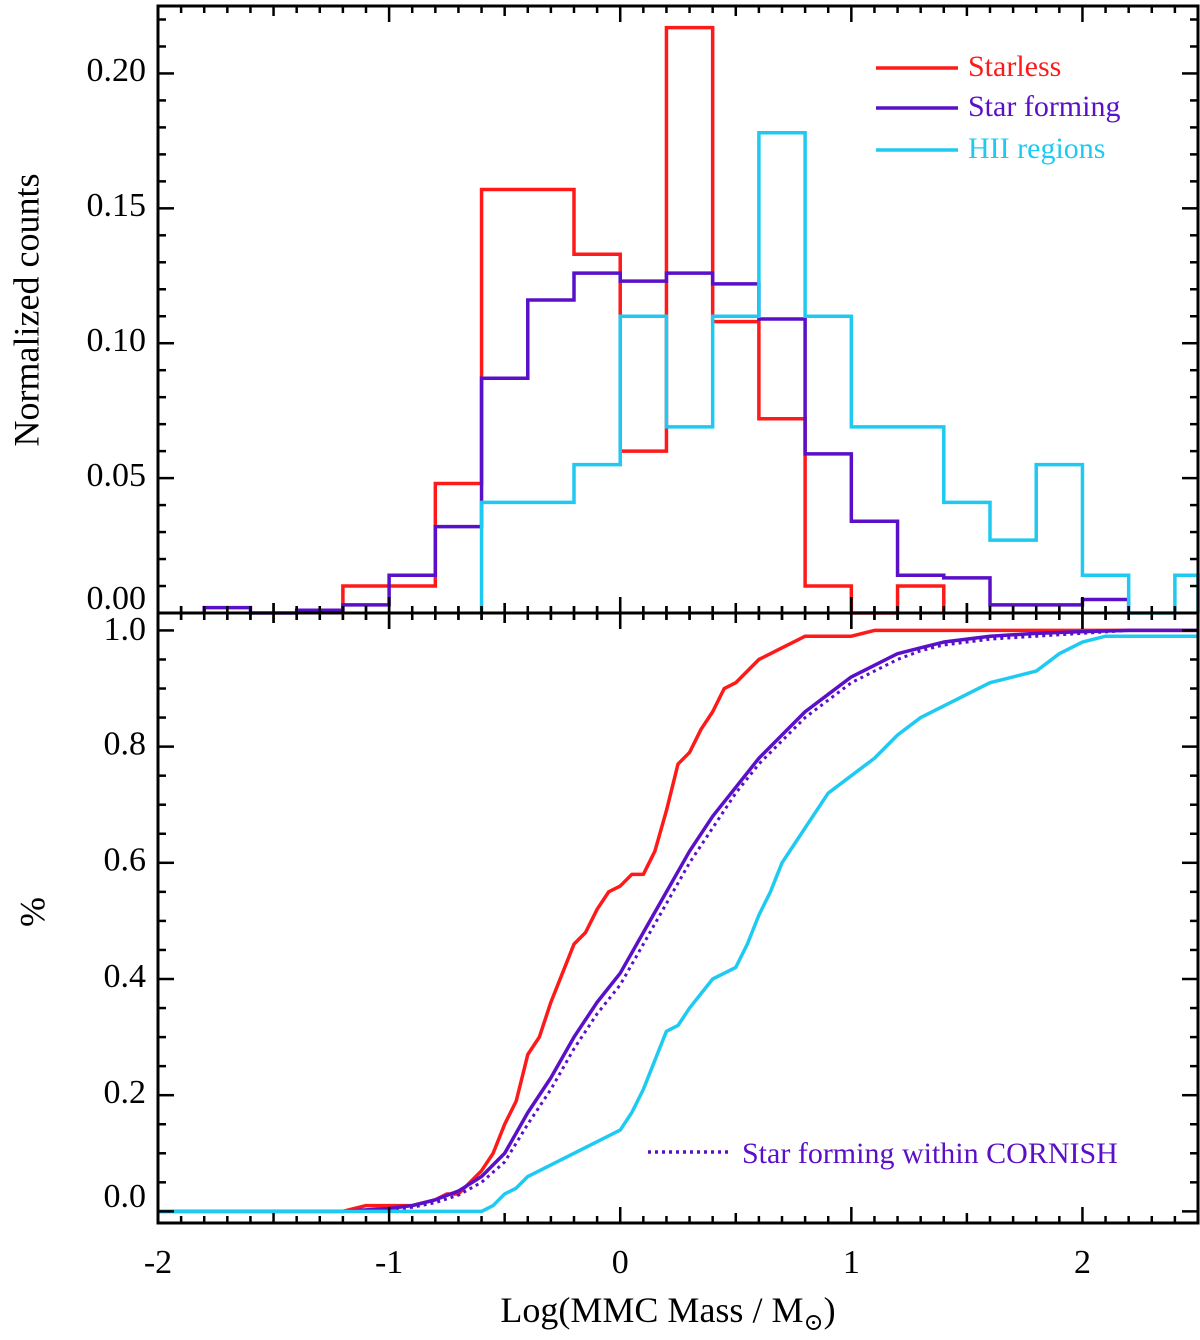 The width and height of the screenshot is (1200, 1340). I want to click on top-y-tick-label: 0.00, so click(117, 598).